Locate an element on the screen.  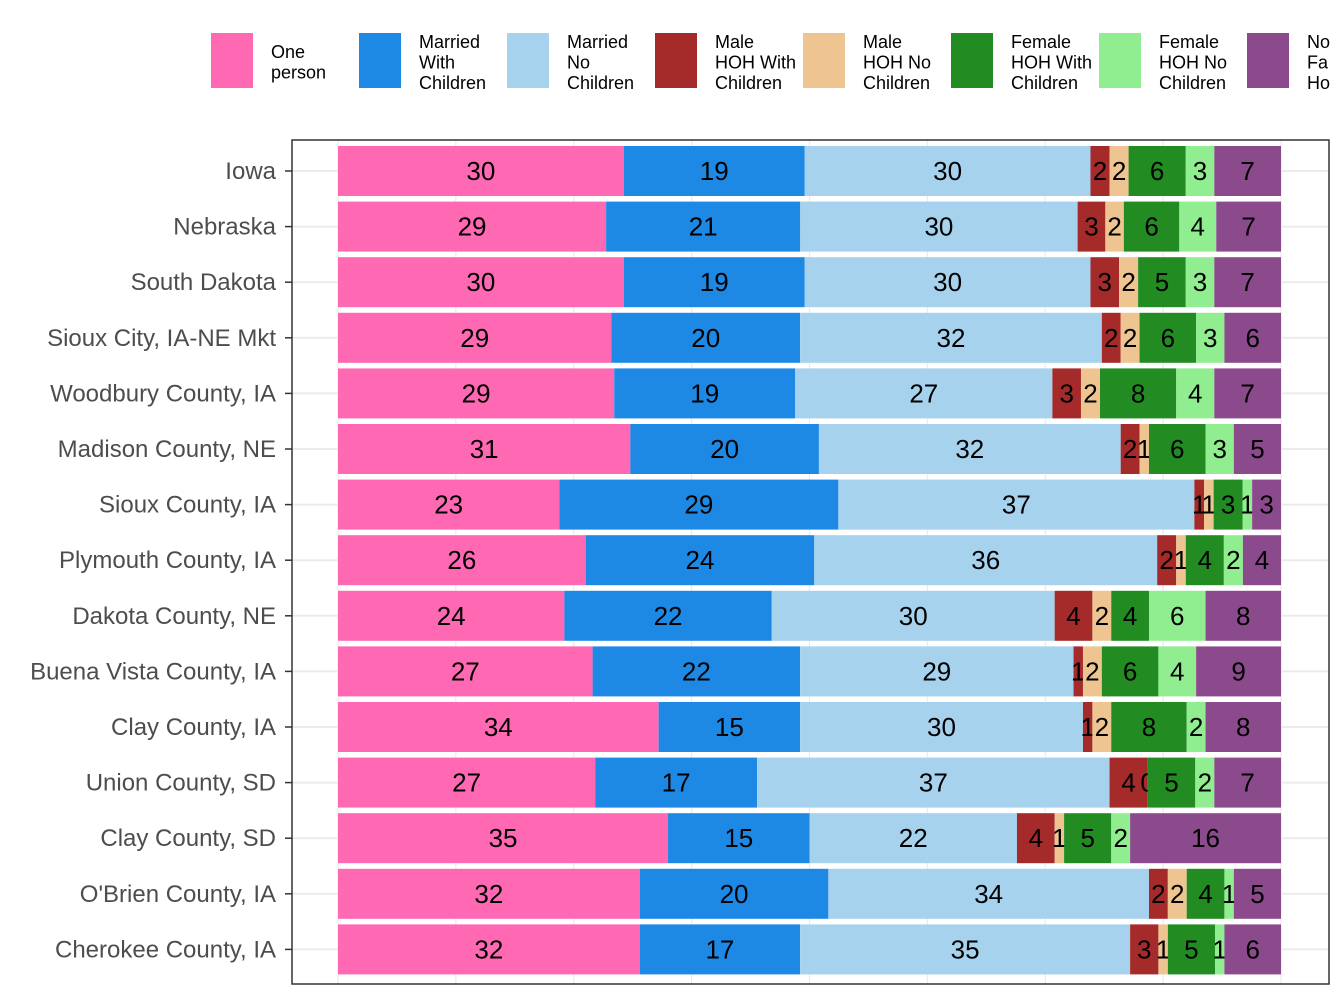
legend-label: No is located at coordinates (578, 63).